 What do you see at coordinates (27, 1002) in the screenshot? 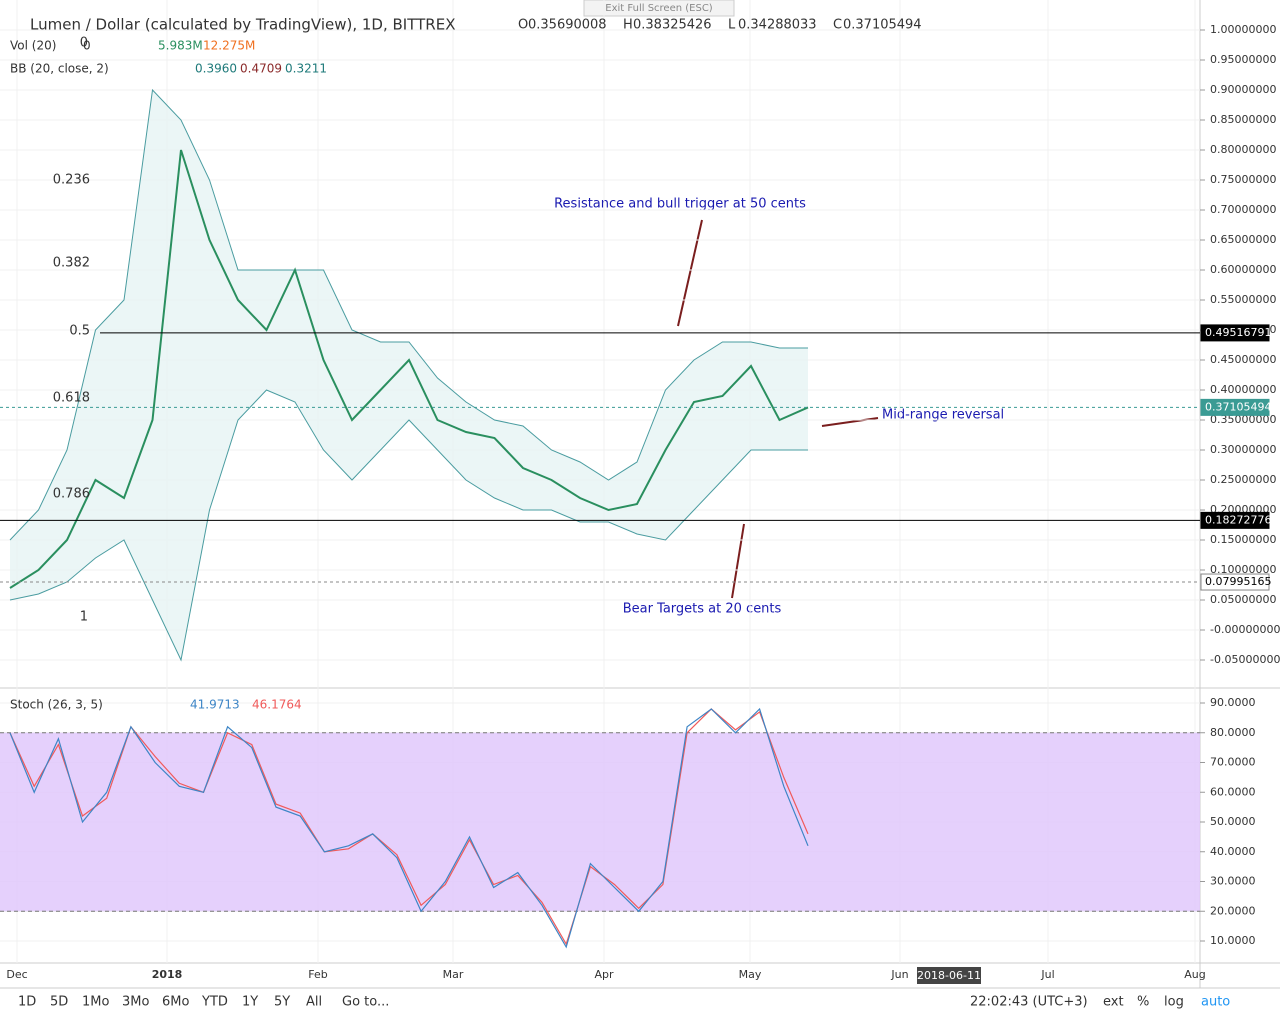
I see `range-button: 1D` at bounding box center [27, 1002].